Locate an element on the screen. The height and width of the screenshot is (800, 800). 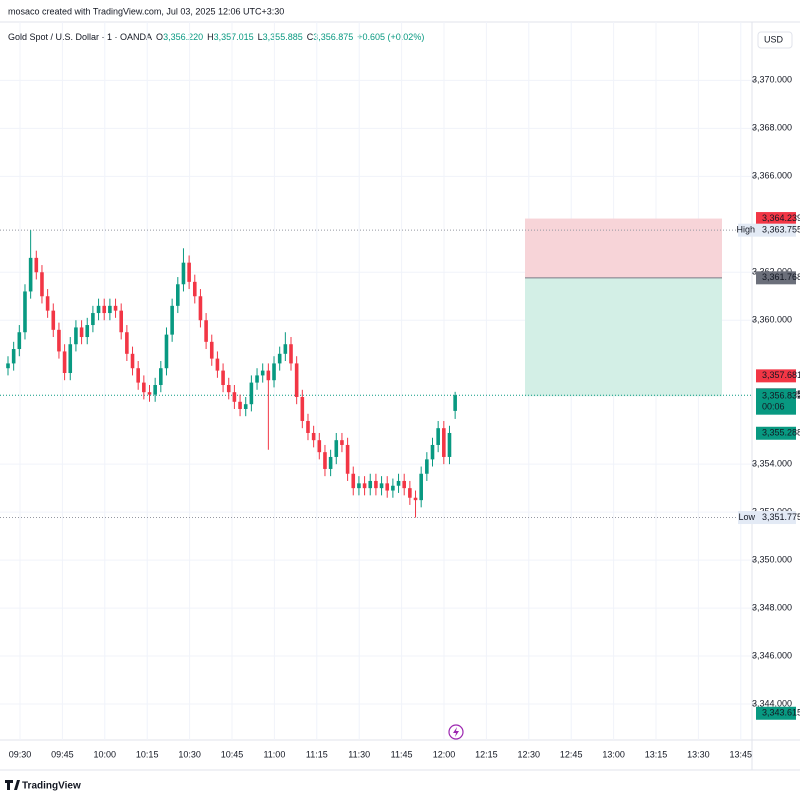
ohlc-value: 3,356.875 is located at coordinates (333, 37).